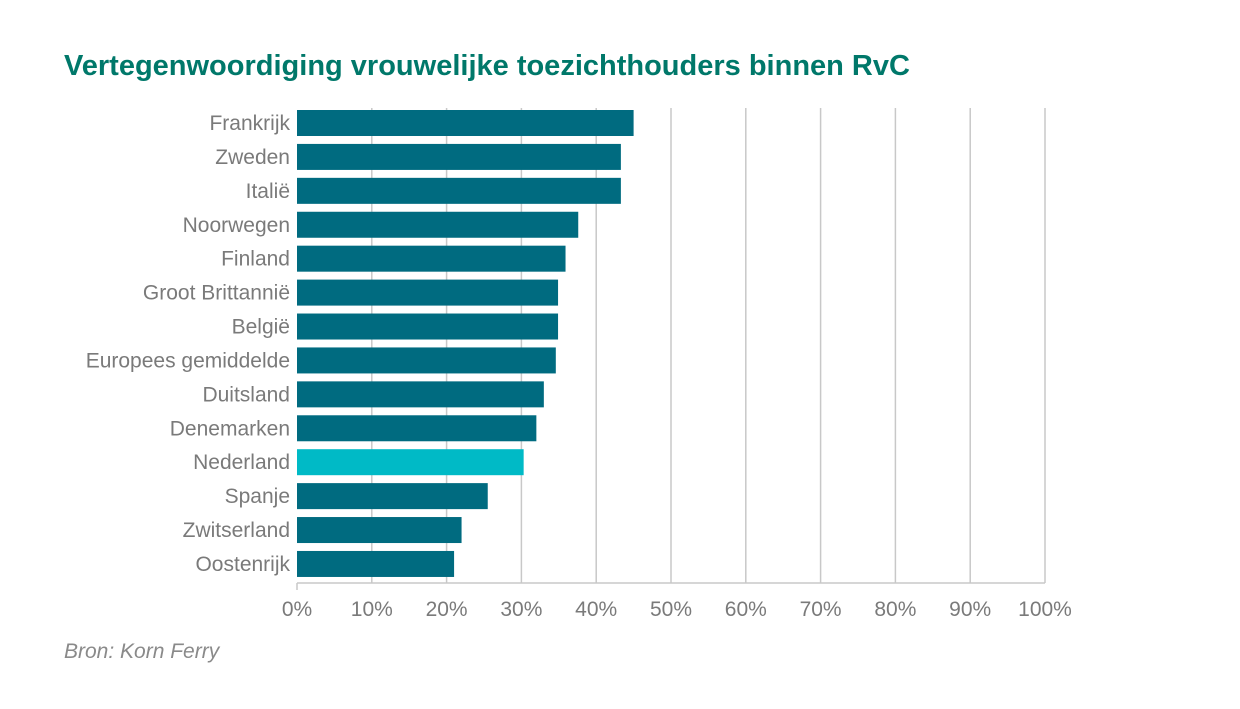  What do you see at coordinates (447, 609) in the screenshot?
I see `x-tick-label: 20%` at bounding box center [447, 609].